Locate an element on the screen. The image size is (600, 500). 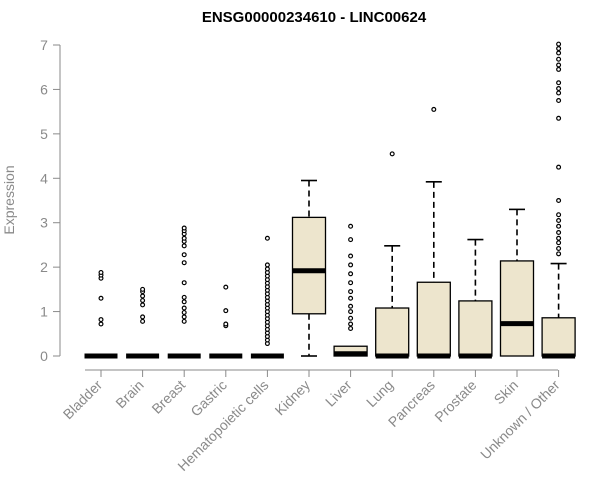
x-tick-label: Prostate is located at coordinates (455, 401).